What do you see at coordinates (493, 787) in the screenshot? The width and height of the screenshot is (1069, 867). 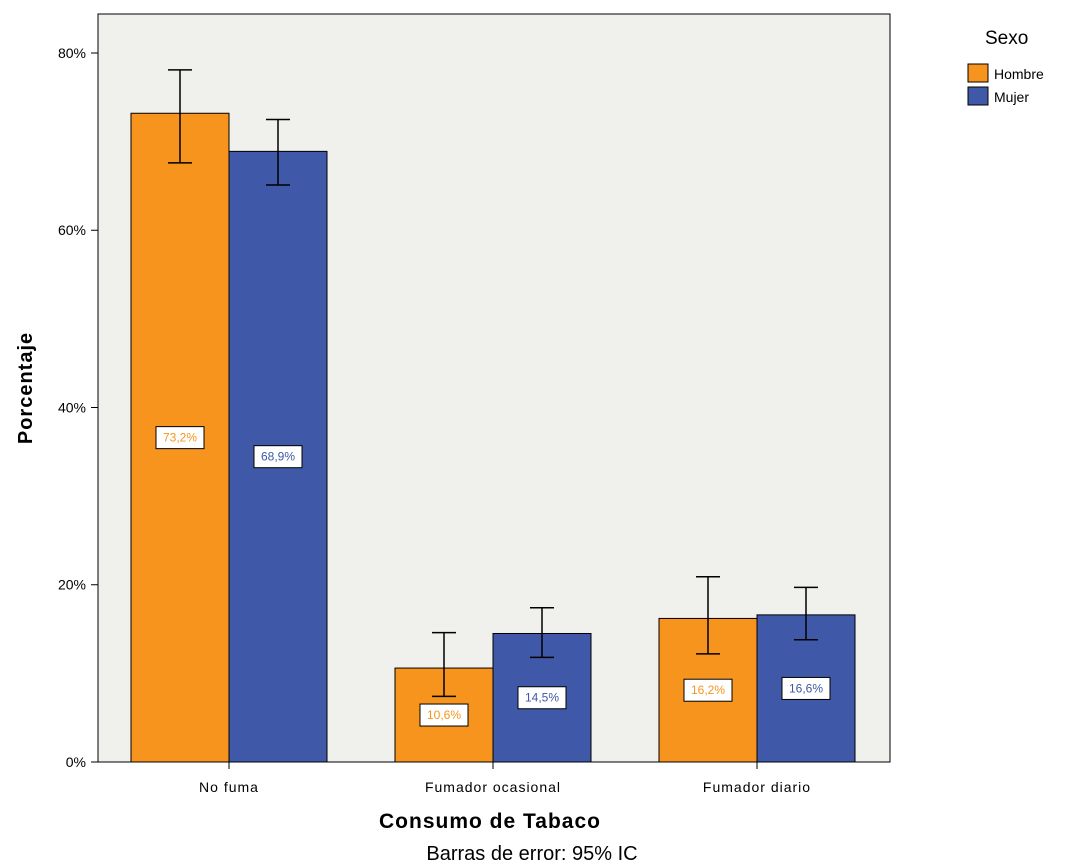 I see `x-tick-label: Fumador ocasional` at bounding box center [493, 787].